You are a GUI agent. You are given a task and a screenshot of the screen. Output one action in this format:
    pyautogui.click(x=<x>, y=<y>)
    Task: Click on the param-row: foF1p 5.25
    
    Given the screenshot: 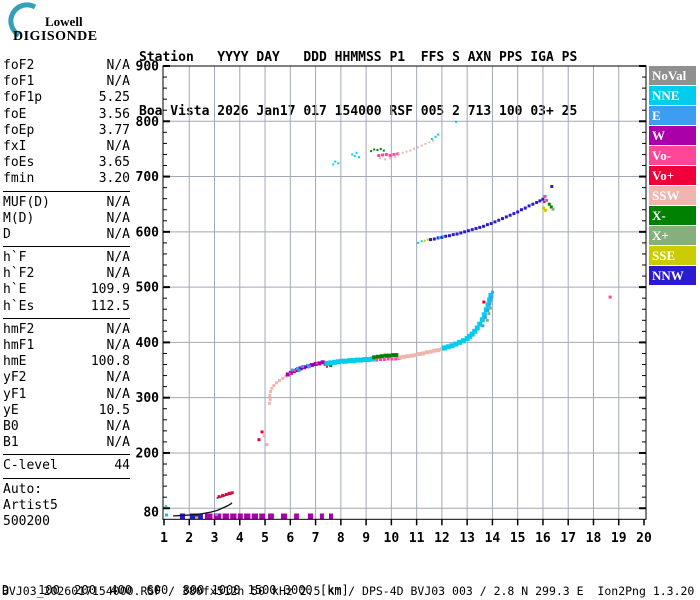 What is the action you would take?
    pyautogui.click(x=66, y=98)
    